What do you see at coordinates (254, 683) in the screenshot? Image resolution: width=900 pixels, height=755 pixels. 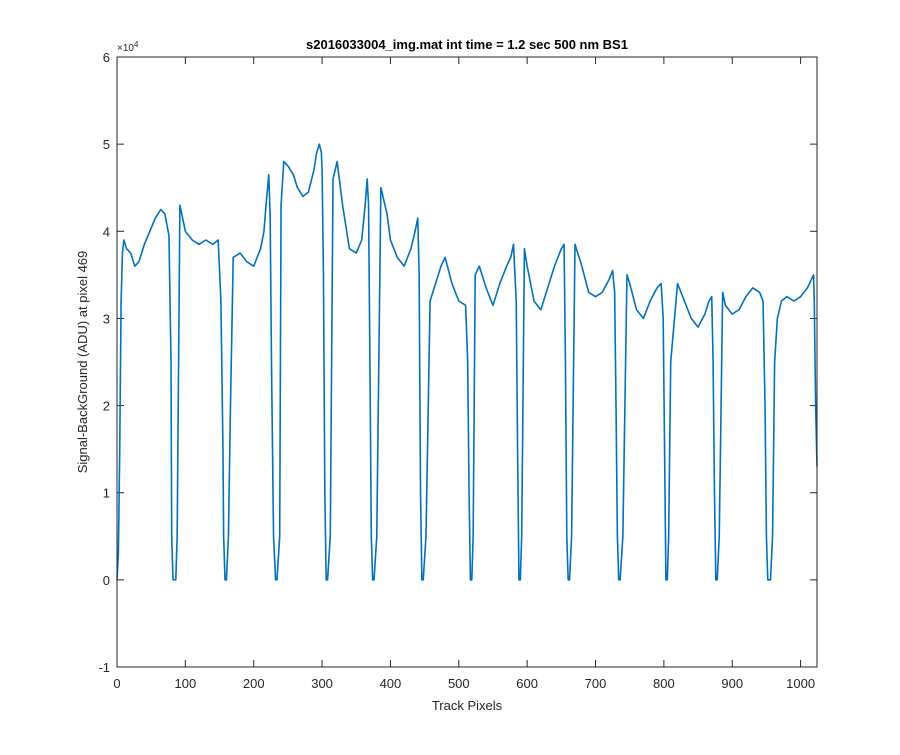 I see `x-tick-label: 200` at bounding box center [254, 683].